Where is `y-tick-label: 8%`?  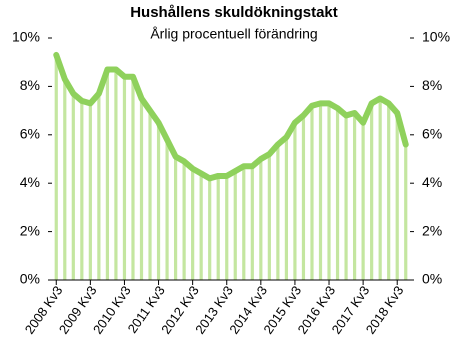 y-tick-label: 8% is located at coordinates (30, 85).